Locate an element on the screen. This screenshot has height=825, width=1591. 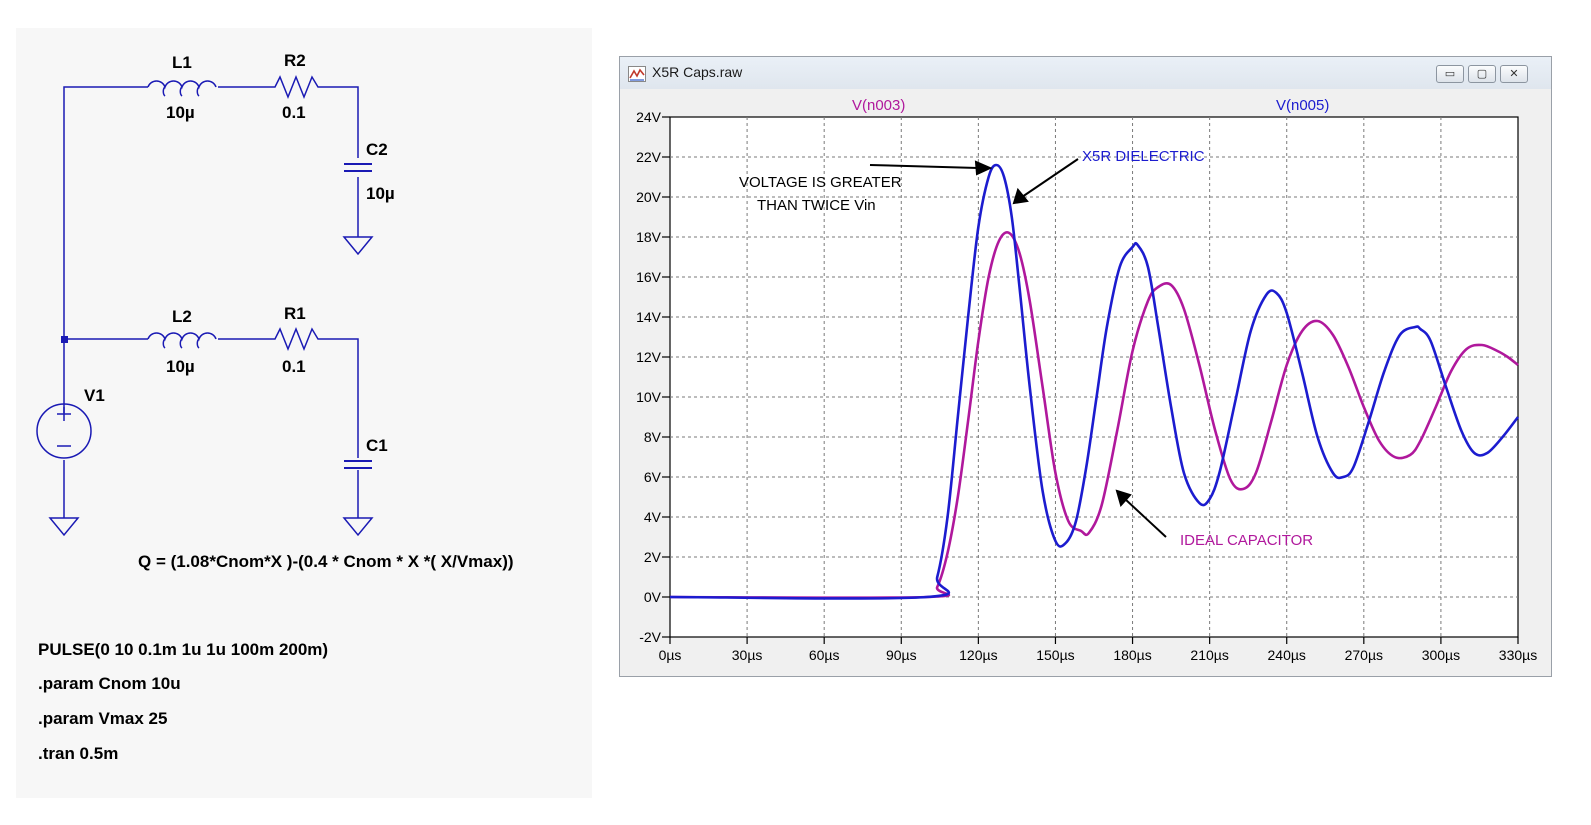
y-tick-label: 4V is located at coordinates (653, 517).